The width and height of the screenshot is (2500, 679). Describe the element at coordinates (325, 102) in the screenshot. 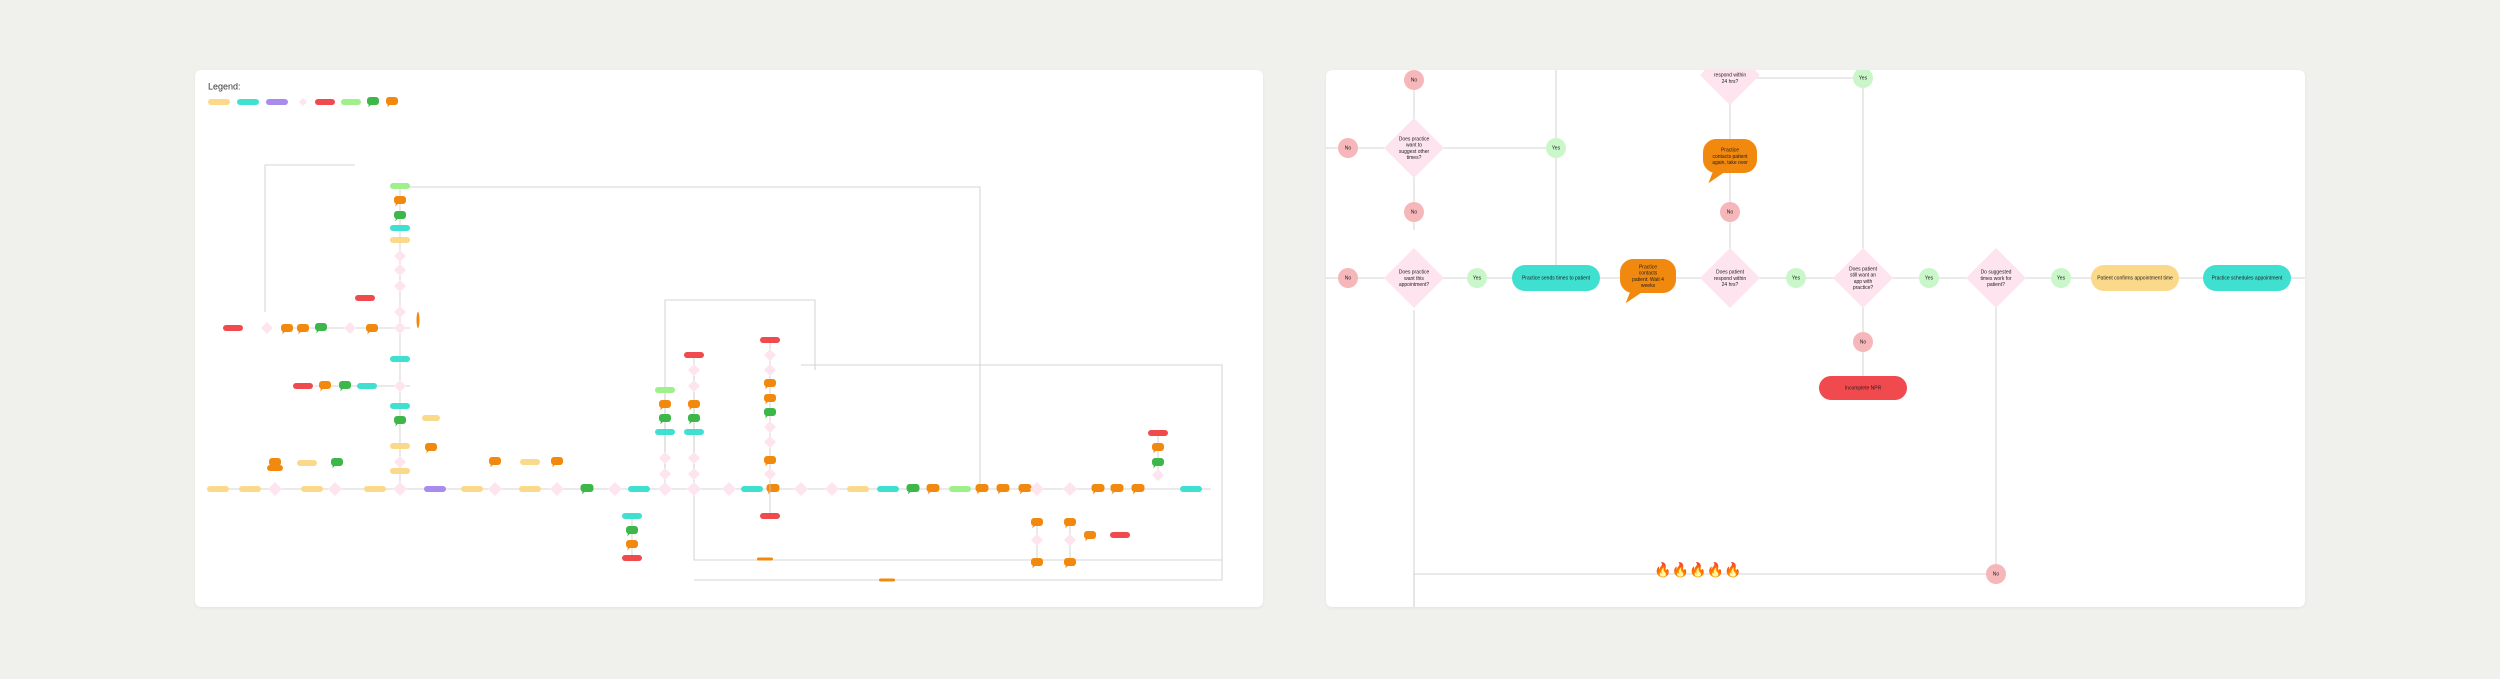

I see `legend-swatch-end` at that location.